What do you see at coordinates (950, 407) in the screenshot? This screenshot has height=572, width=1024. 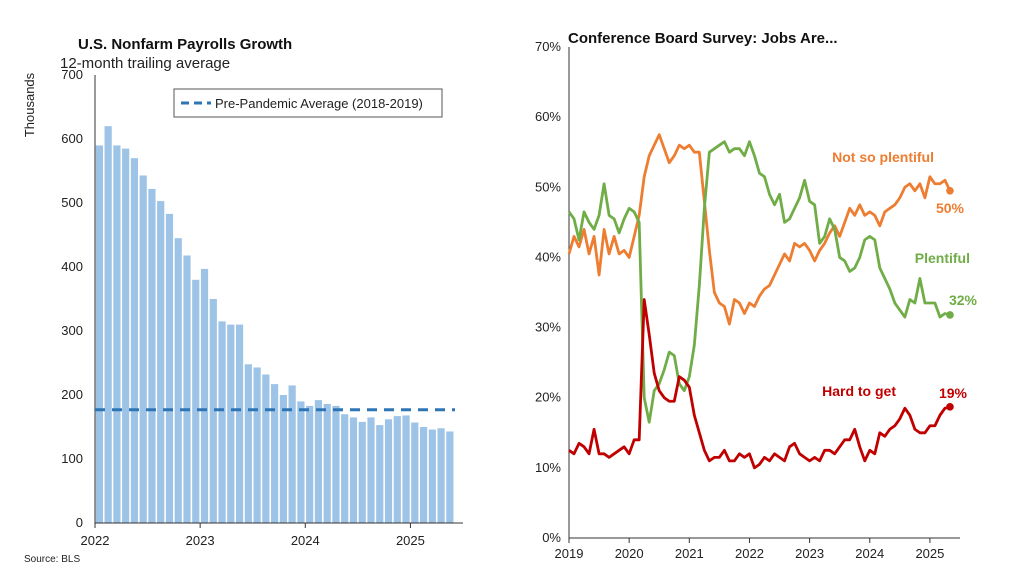 I see `series-end-marker-hard-to-get` at bounding box center [950, 407].